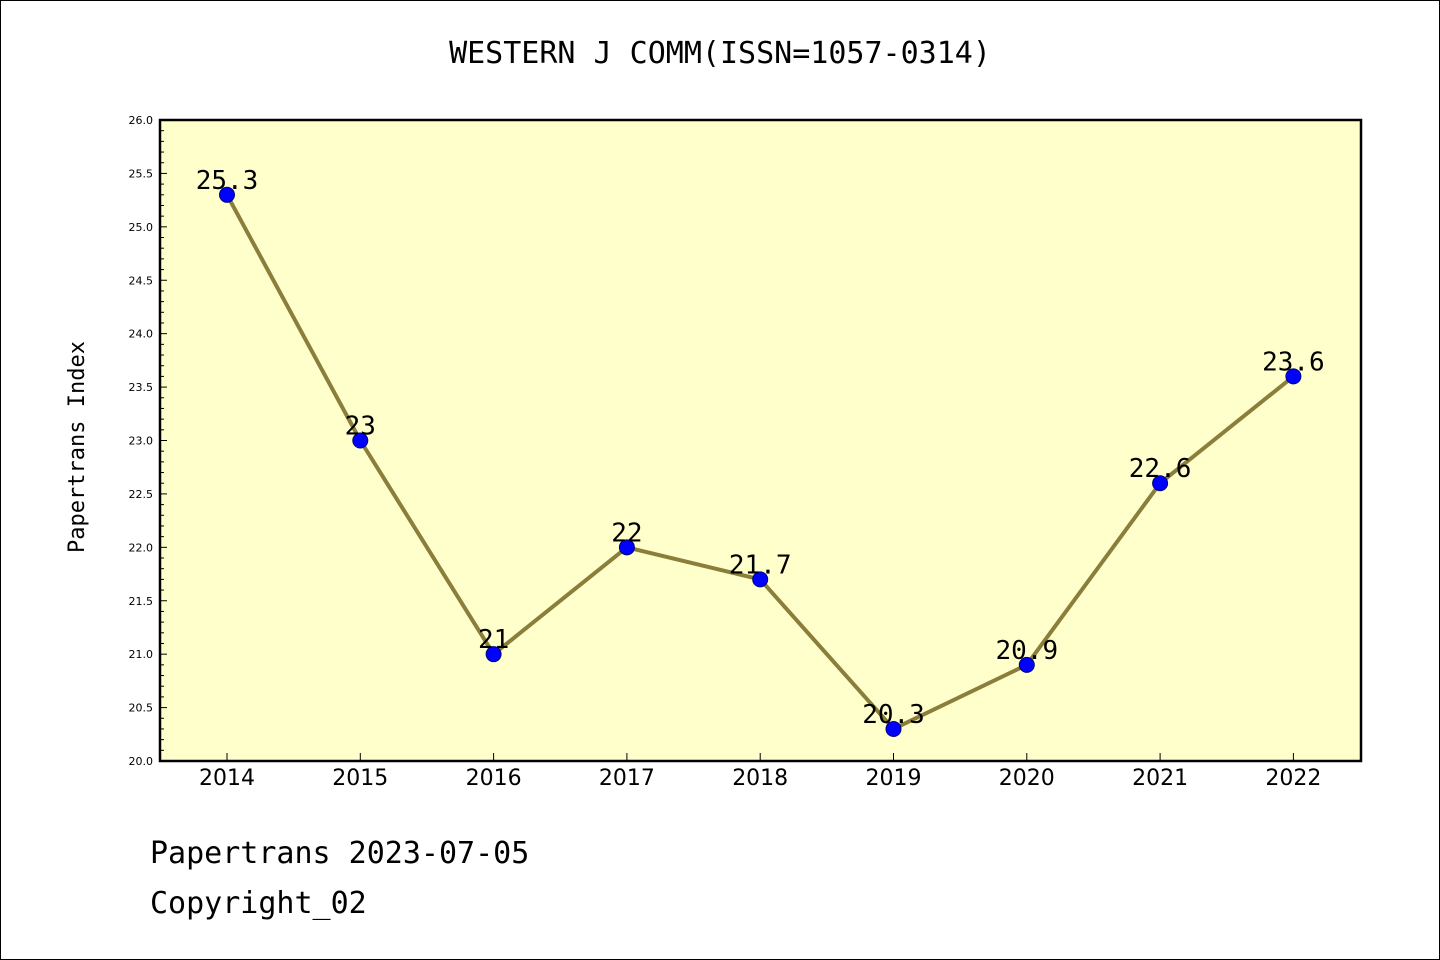 This screenshot has height=960, width=1440. I want to click on footer-copyright: Copyright_02, so click(258, 903).